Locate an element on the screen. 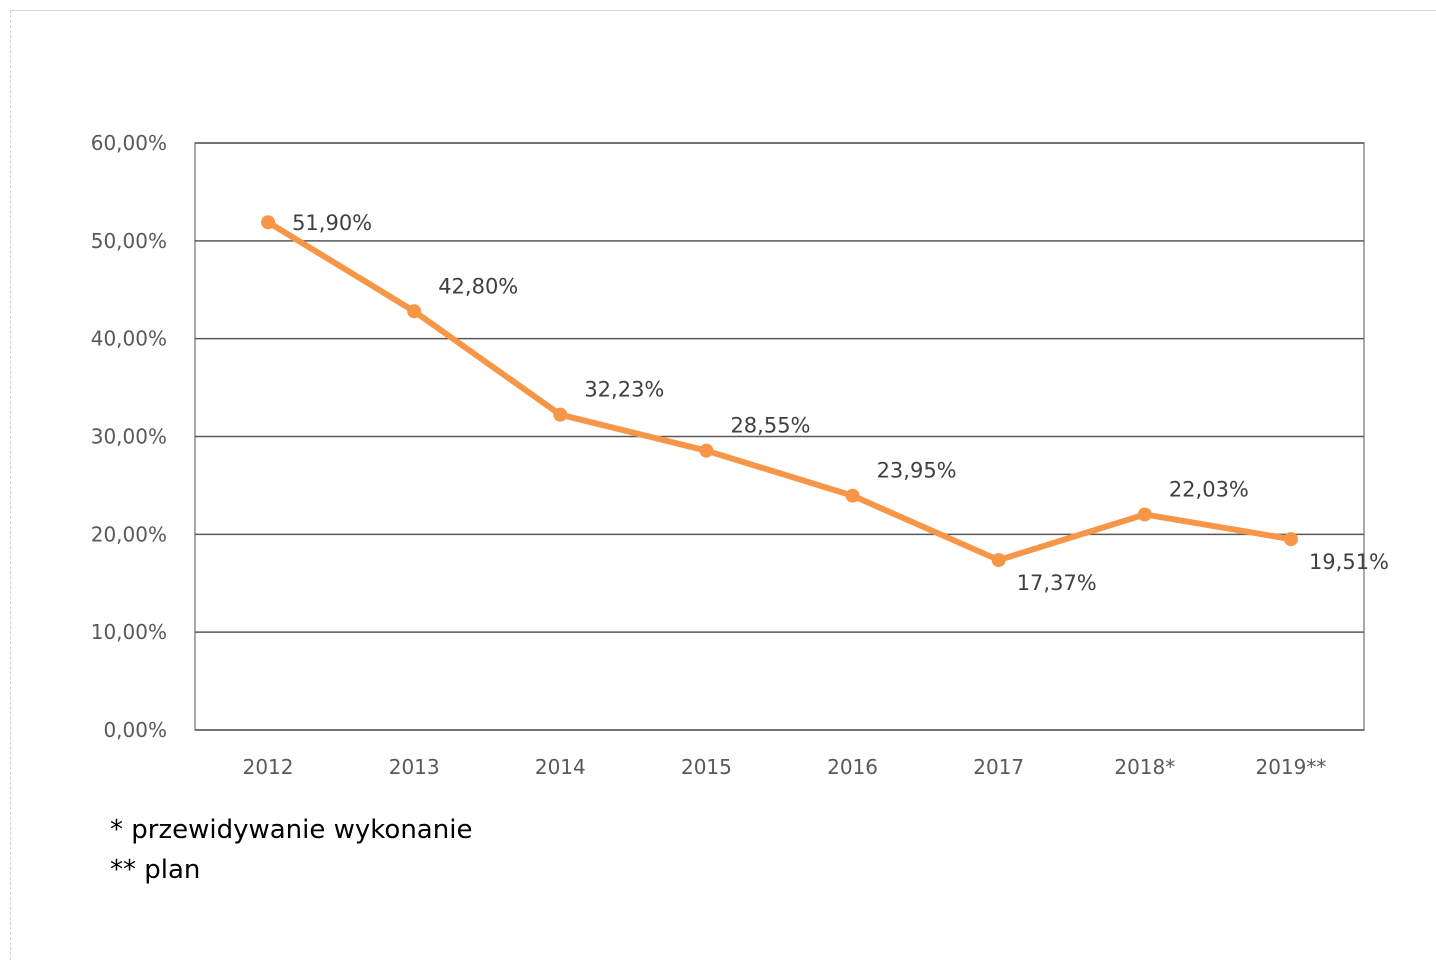 The width and height of the screenshot is (1436, 960). data-label: 23,95% is located at coordinates (917, 471).